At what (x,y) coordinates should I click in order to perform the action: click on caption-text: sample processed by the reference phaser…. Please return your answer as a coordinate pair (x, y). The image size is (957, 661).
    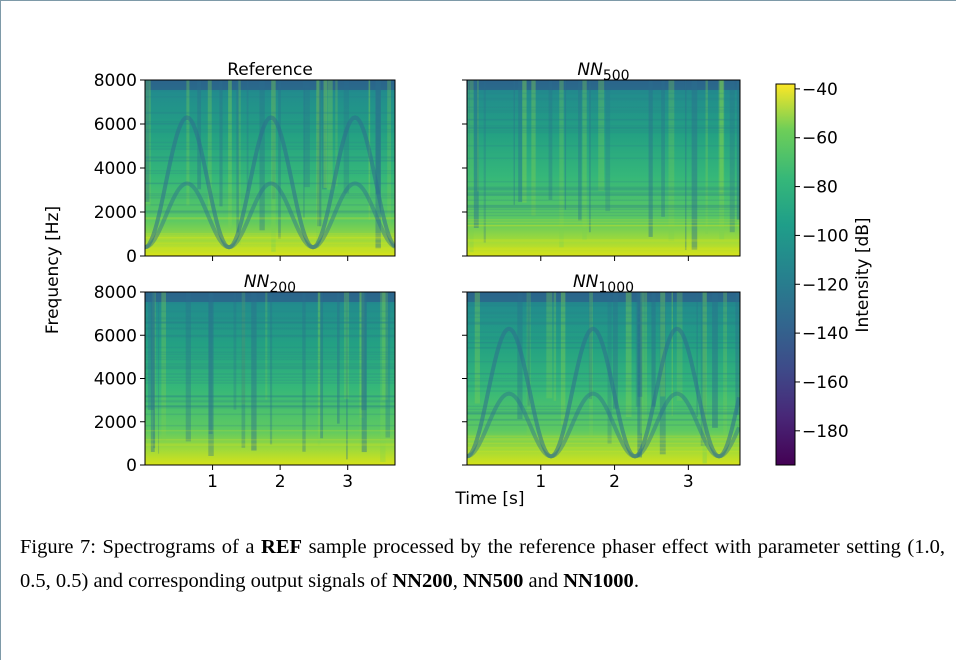
    Looking at the image, I should click on (482, 564).